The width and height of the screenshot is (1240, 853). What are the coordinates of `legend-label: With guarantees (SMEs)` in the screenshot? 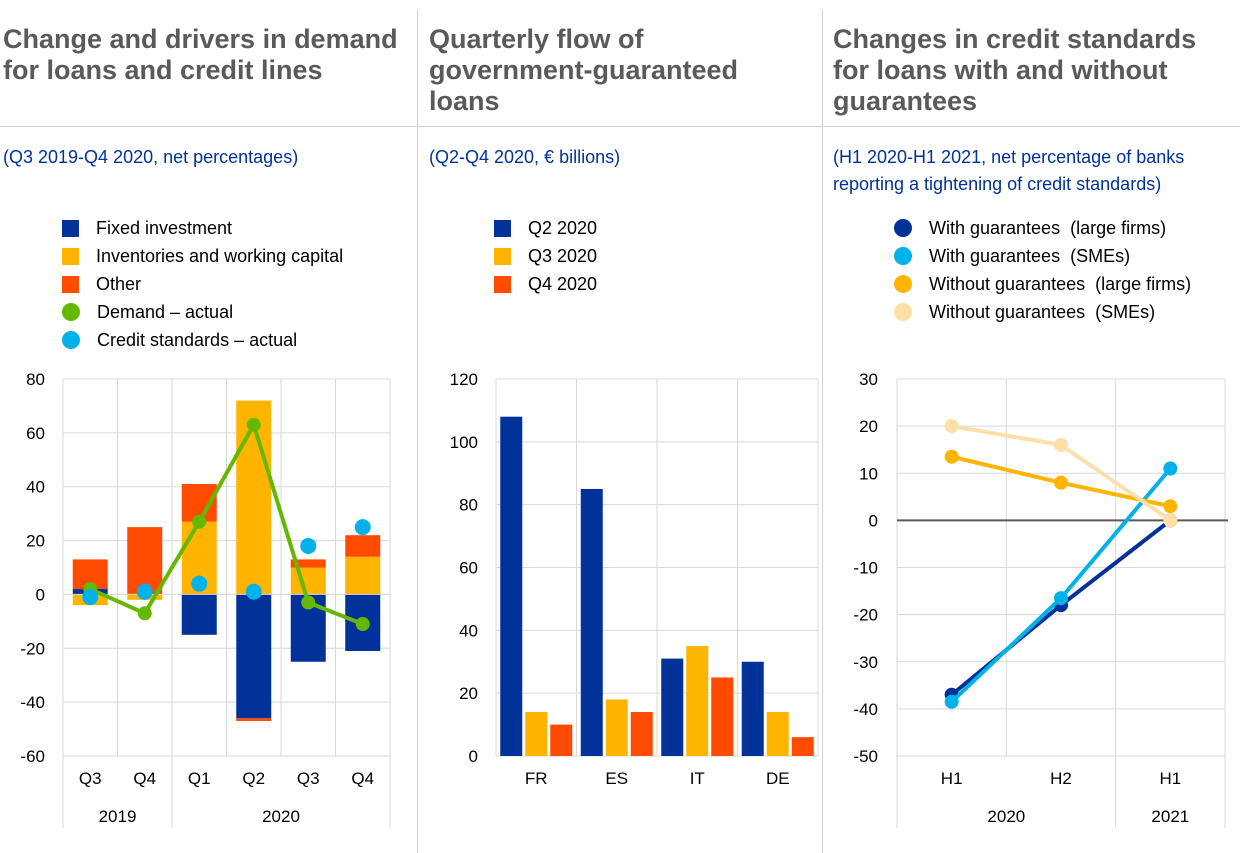 It's located at (1030, 256).